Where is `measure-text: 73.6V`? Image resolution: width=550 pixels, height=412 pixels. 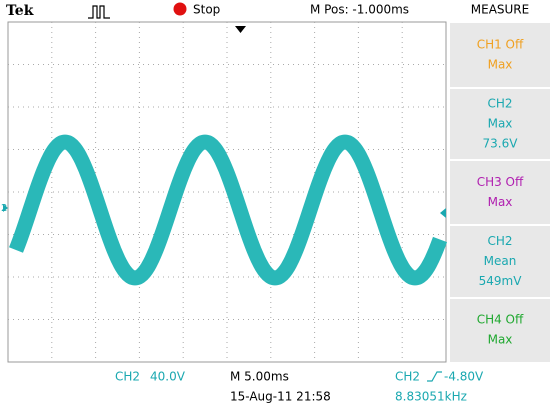 measure-text: 73.6V is located at coordinates (501, 144).